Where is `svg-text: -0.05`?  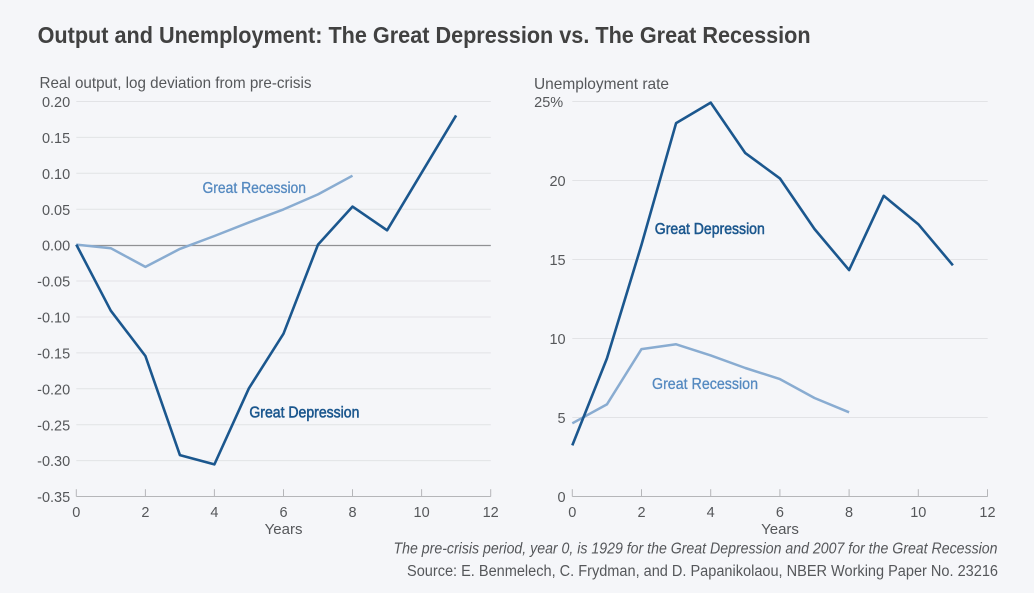 svg-text: -0.05 is located at coordinates (53, 283).